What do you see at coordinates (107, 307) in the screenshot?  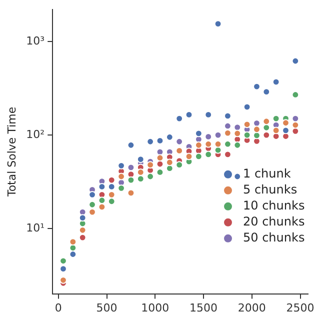 I see `x-tick-label: 500` at bounding box center [107, 307].